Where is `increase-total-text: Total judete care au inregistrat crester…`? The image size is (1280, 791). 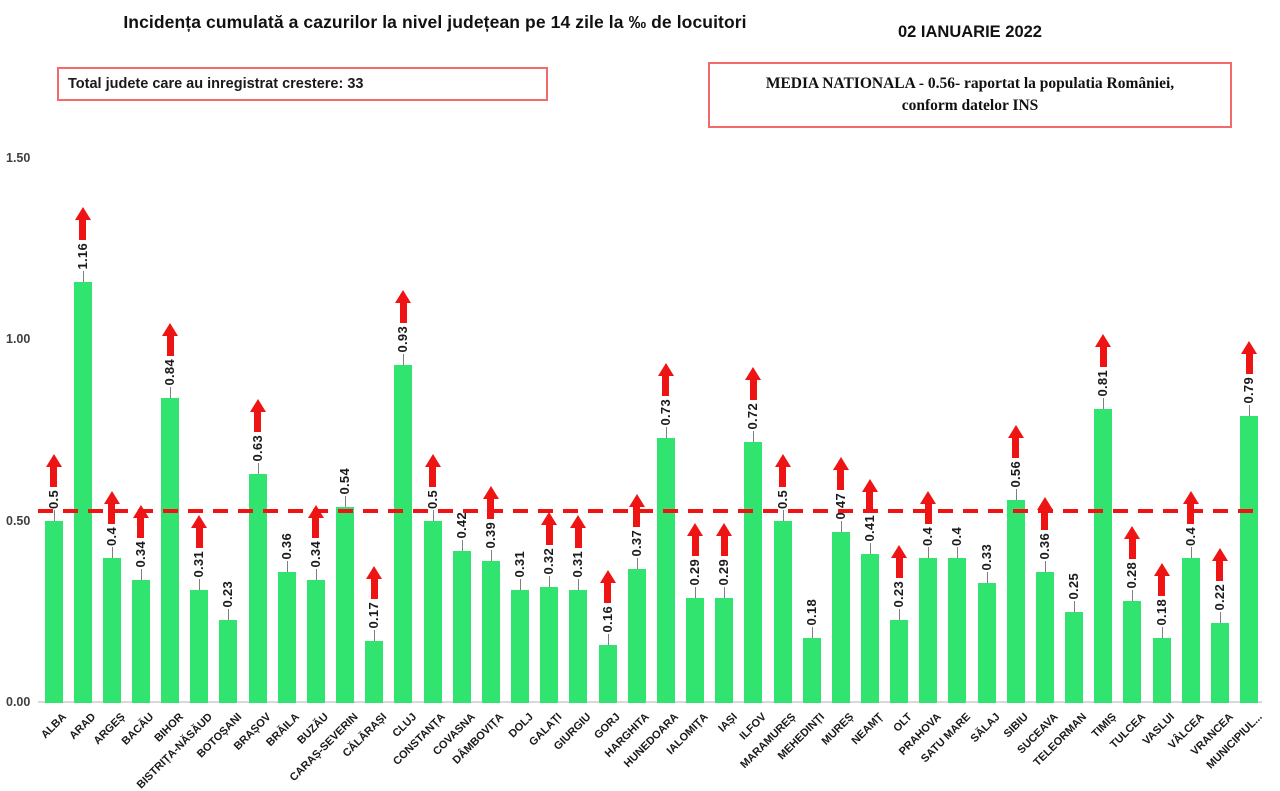
increase-total-text: Total judete care au inregistrat crester… is located at coordinates (216, 84).